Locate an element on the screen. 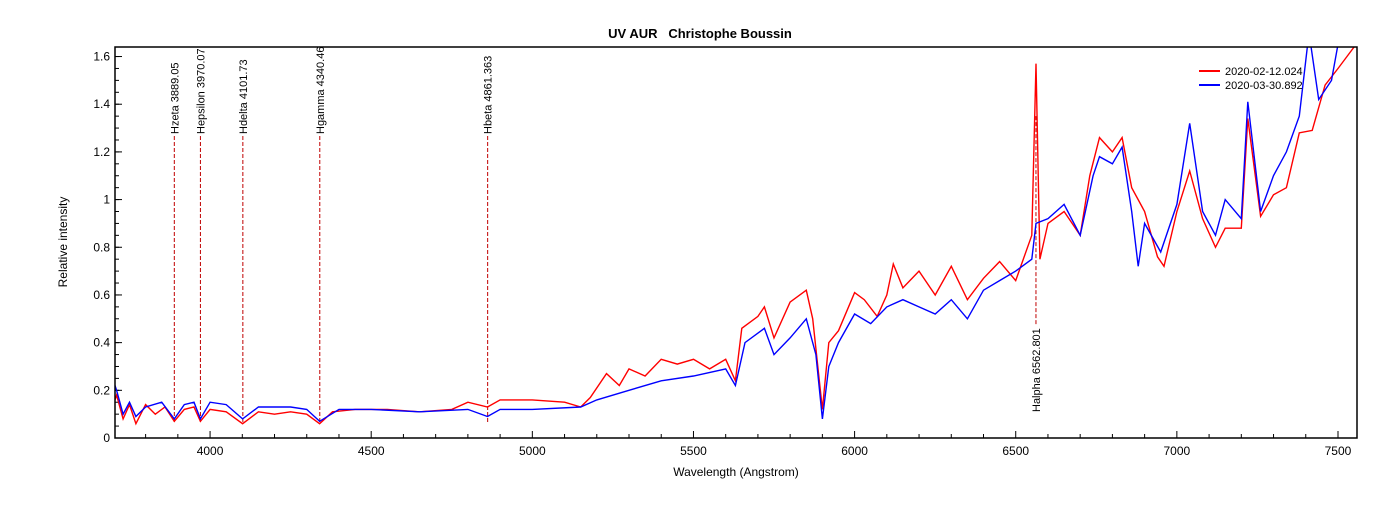  y-tick-label: 0.8 is located at coordinates (101, 247).